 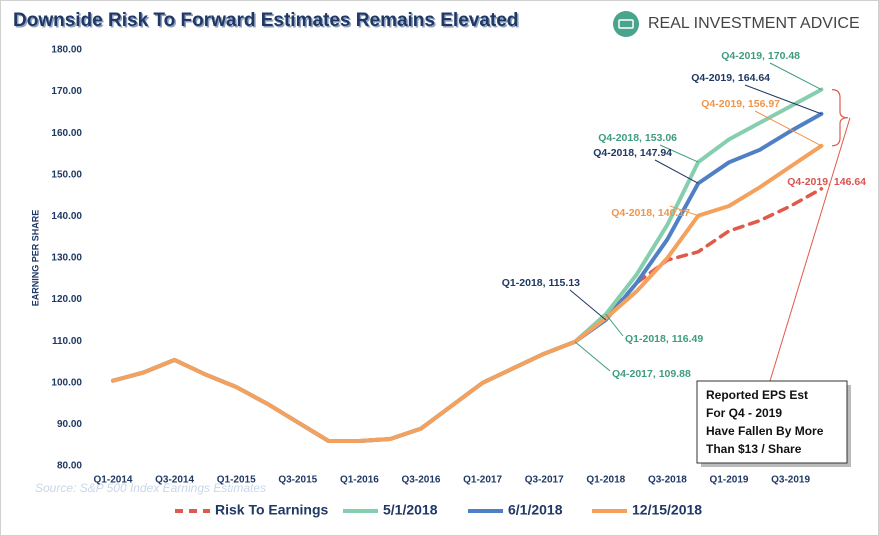 I want to click on x-tick-label: Q1-2017, so click(x=482, y=480).